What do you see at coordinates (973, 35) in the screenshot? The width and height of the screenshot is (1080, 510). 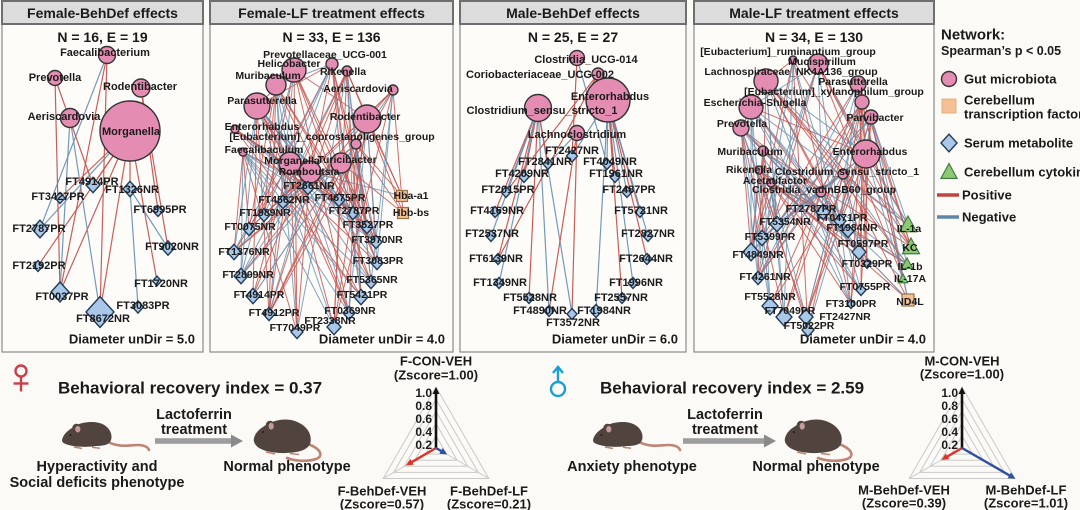 I see `svg-text: Network:` at bounding box center [973, 35].